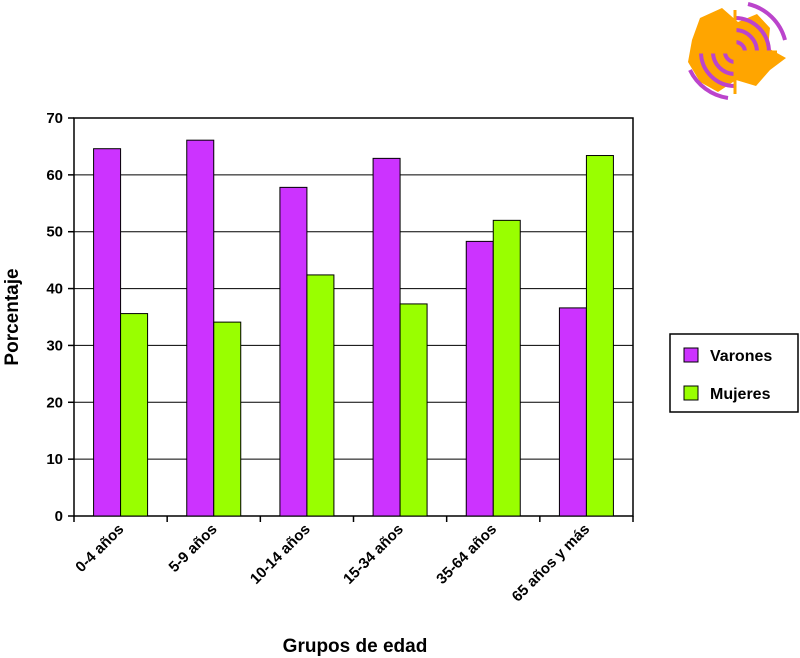  What do you see at coordinates (737, 51) in the screenshot?
I see `logo-icon` at bounding box center [737, 51].